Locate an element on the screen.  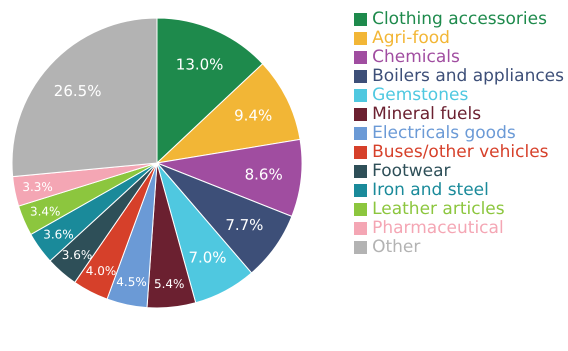
legend-label: Leather articles is located at coordinates (438, 209).